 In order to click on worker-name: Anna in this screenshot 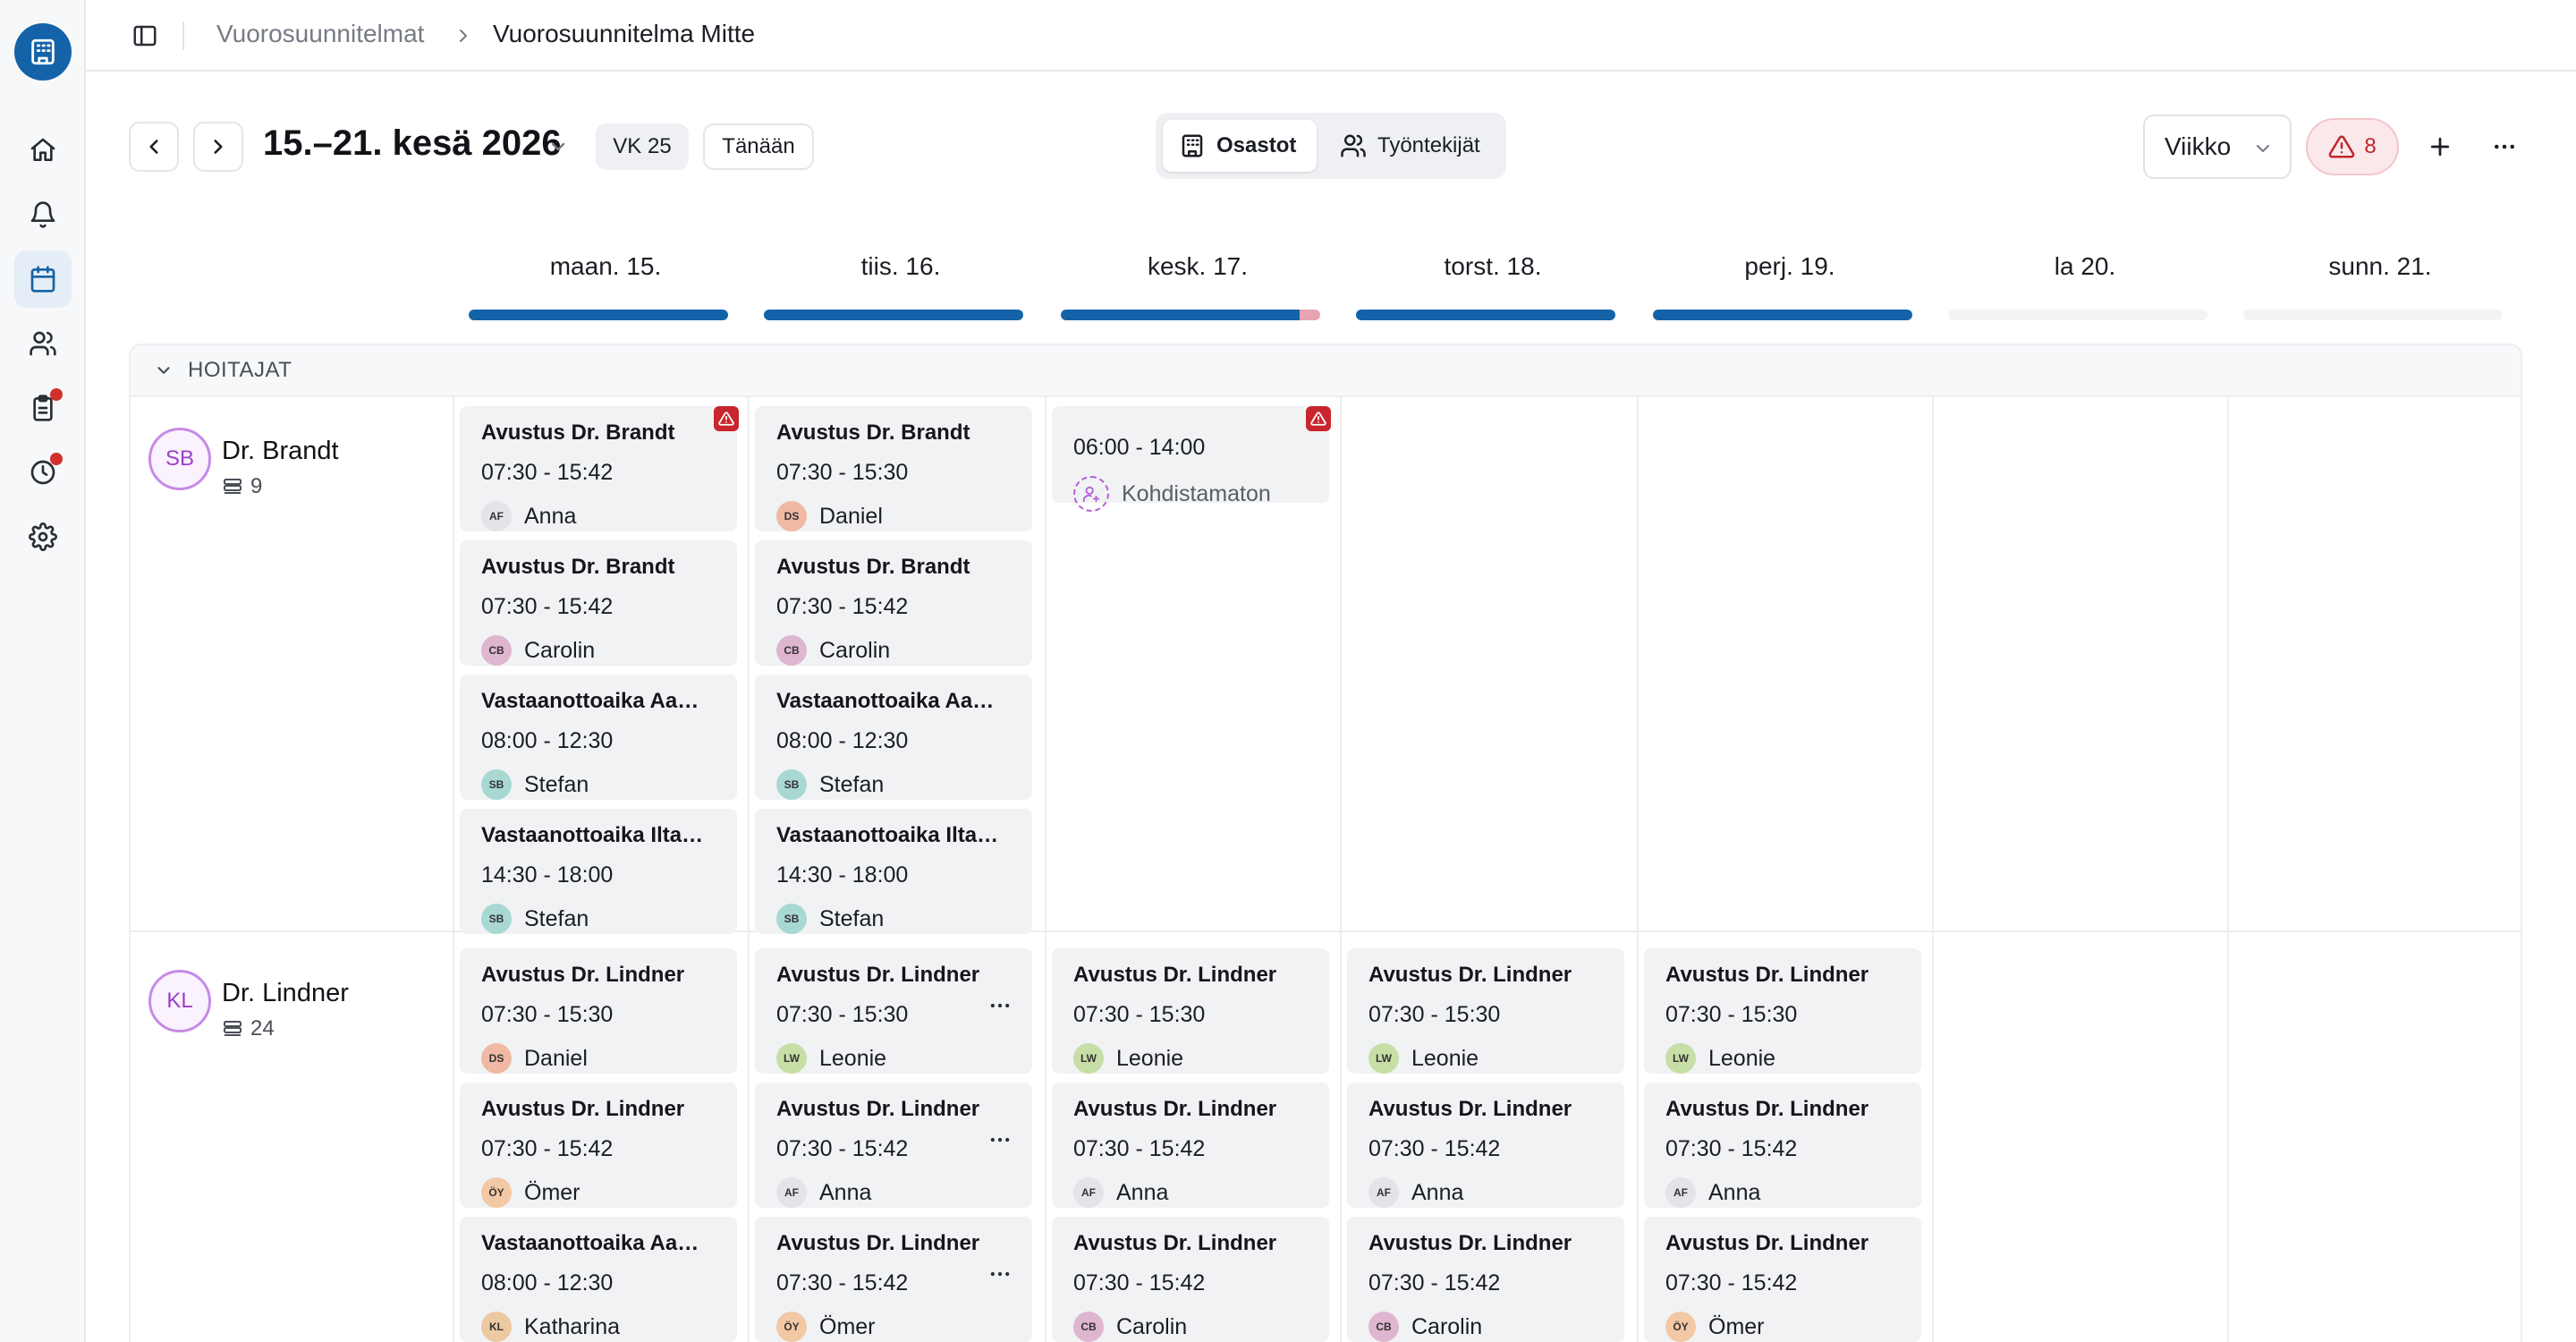, I will do `click(845, 1192)`.